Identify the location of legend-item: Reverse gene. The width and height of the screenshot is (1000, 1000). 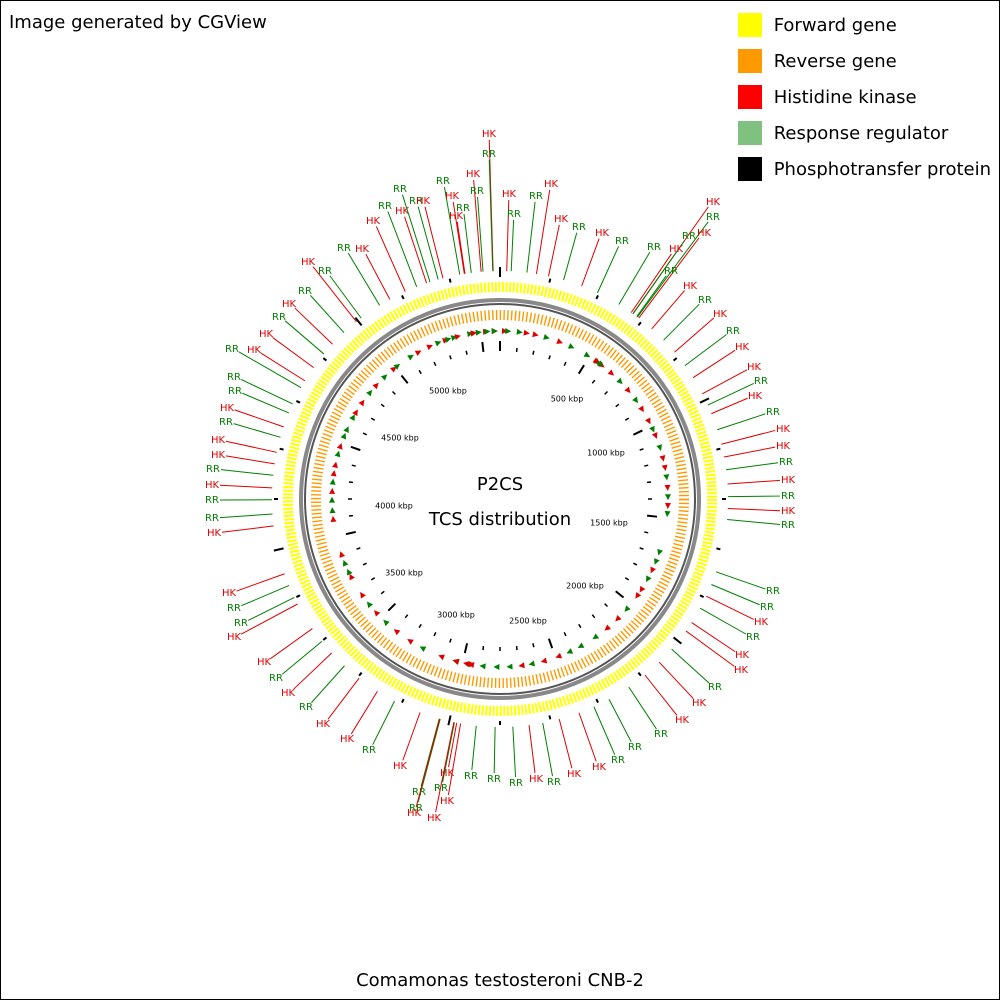
(864, 61).